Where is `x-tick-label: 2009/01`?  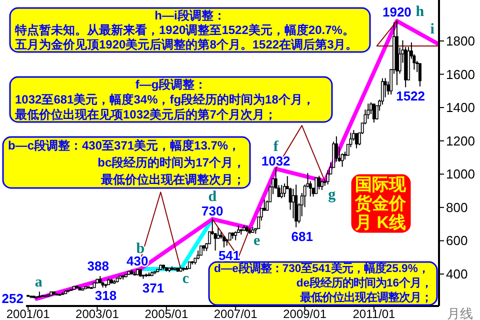 x-tick-label: 2009/01 is located at coordinates (305, 313).